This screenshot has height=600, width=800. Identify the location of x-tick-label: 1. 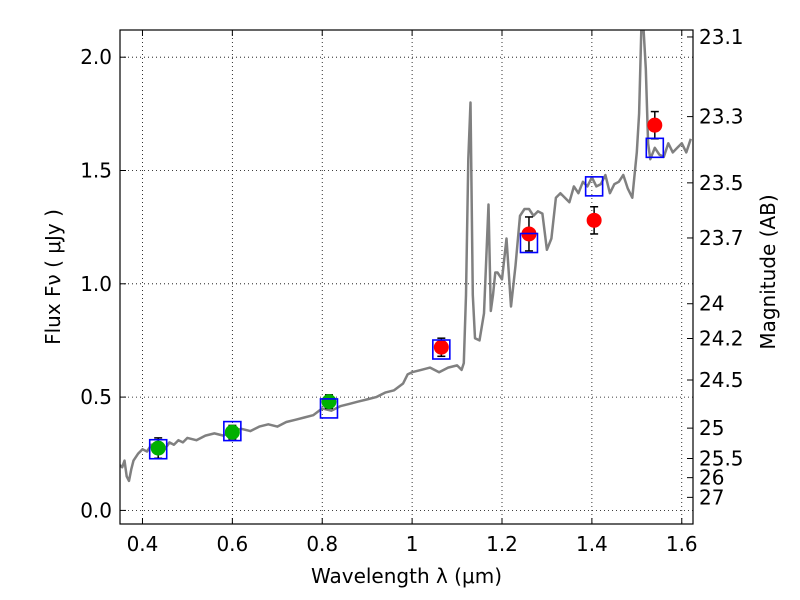
(412, 544).